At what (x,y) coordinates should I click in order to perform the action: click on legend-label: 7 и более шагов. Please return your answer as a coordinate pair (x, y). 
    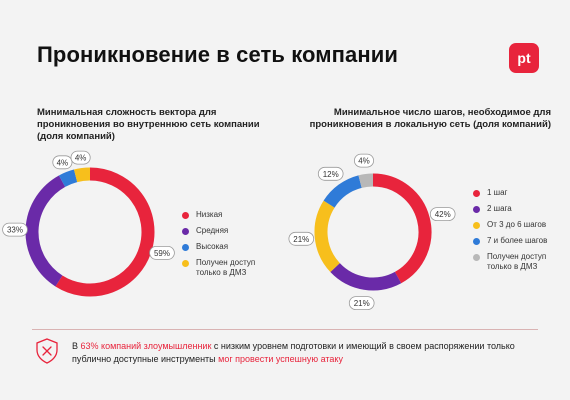
    Looking at the image, I should click on (517, 240).